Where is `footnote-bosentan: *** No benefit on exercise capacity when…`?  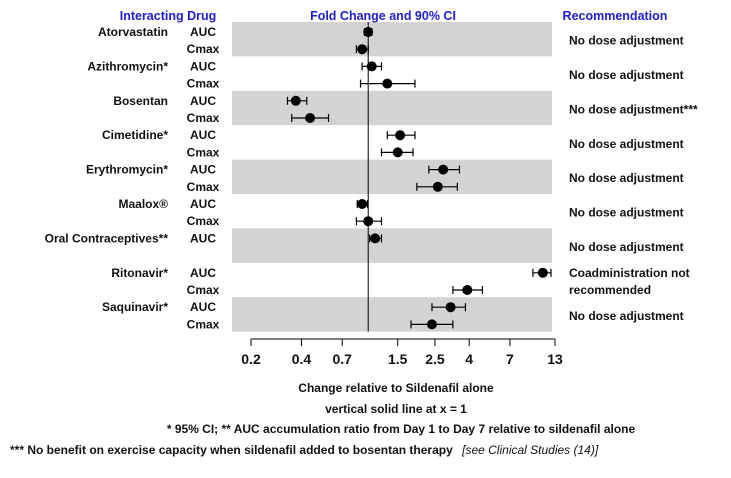
footnote-bosentan: *** No benefit on exercise capacity when… is located at coordinates (304, 450).